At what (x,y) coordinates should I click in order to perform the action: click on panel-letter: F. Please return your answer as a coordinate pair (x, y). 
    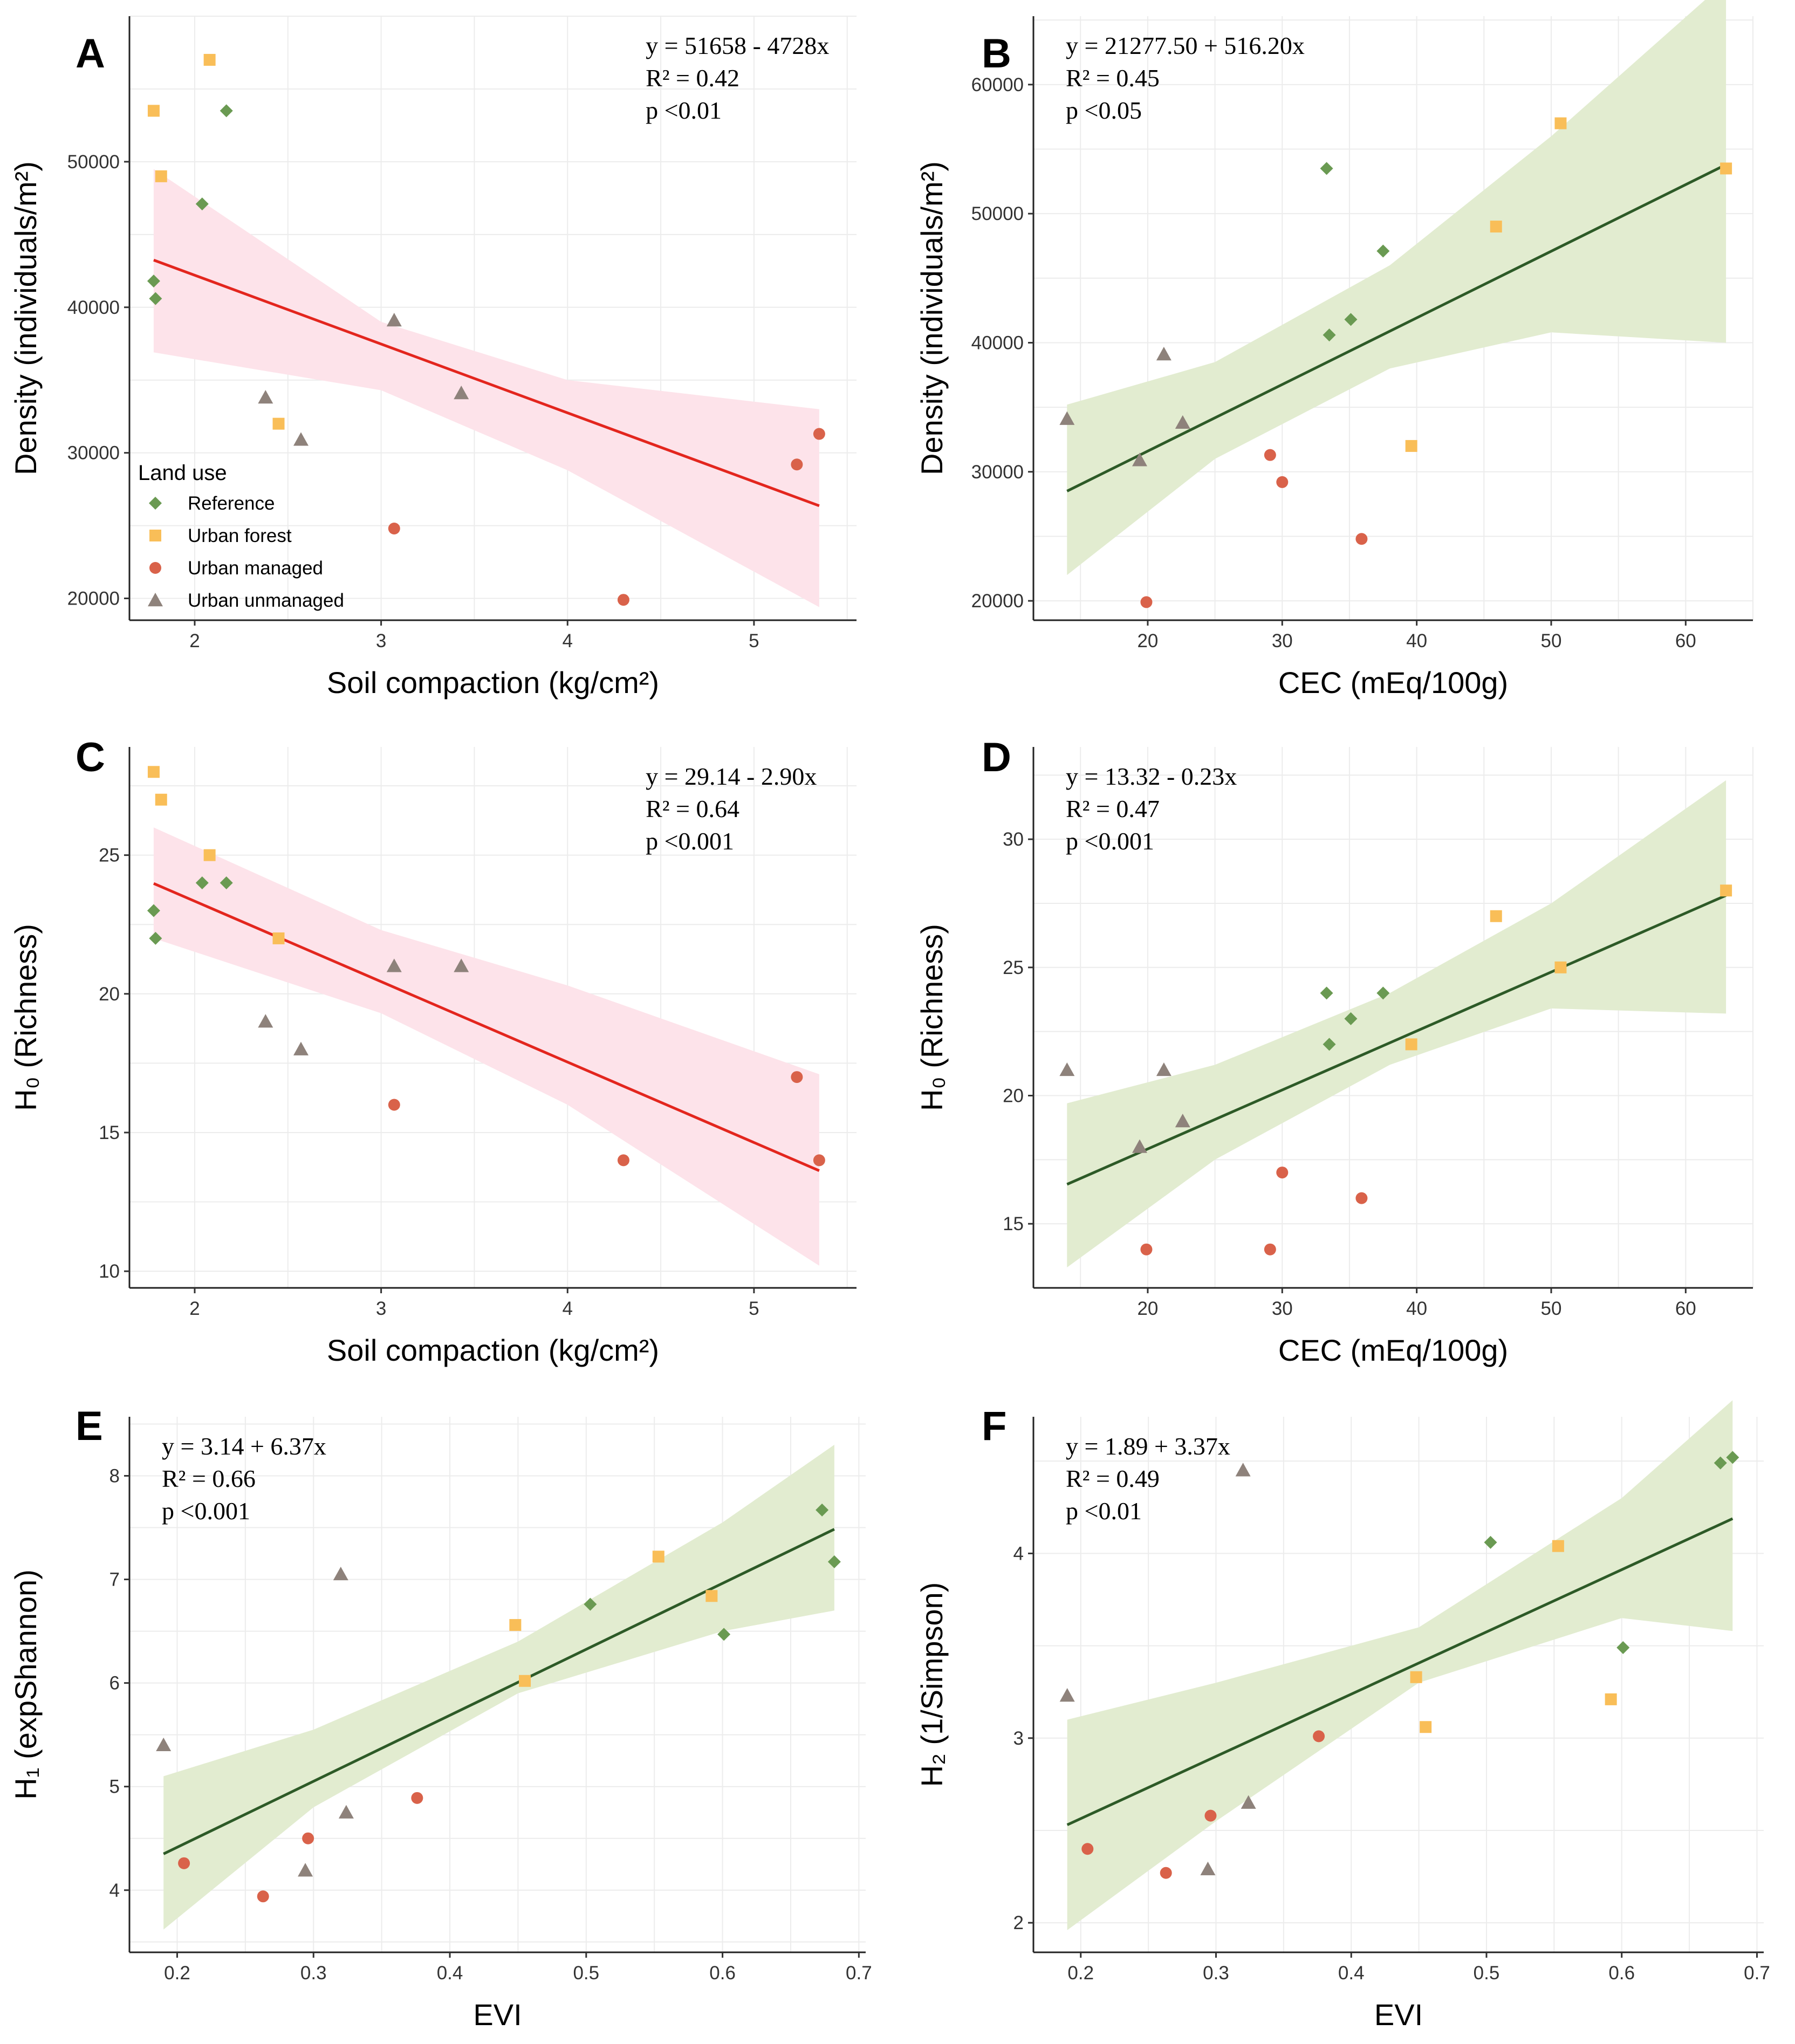
    Looking at the image, I should click on (994, 1426).